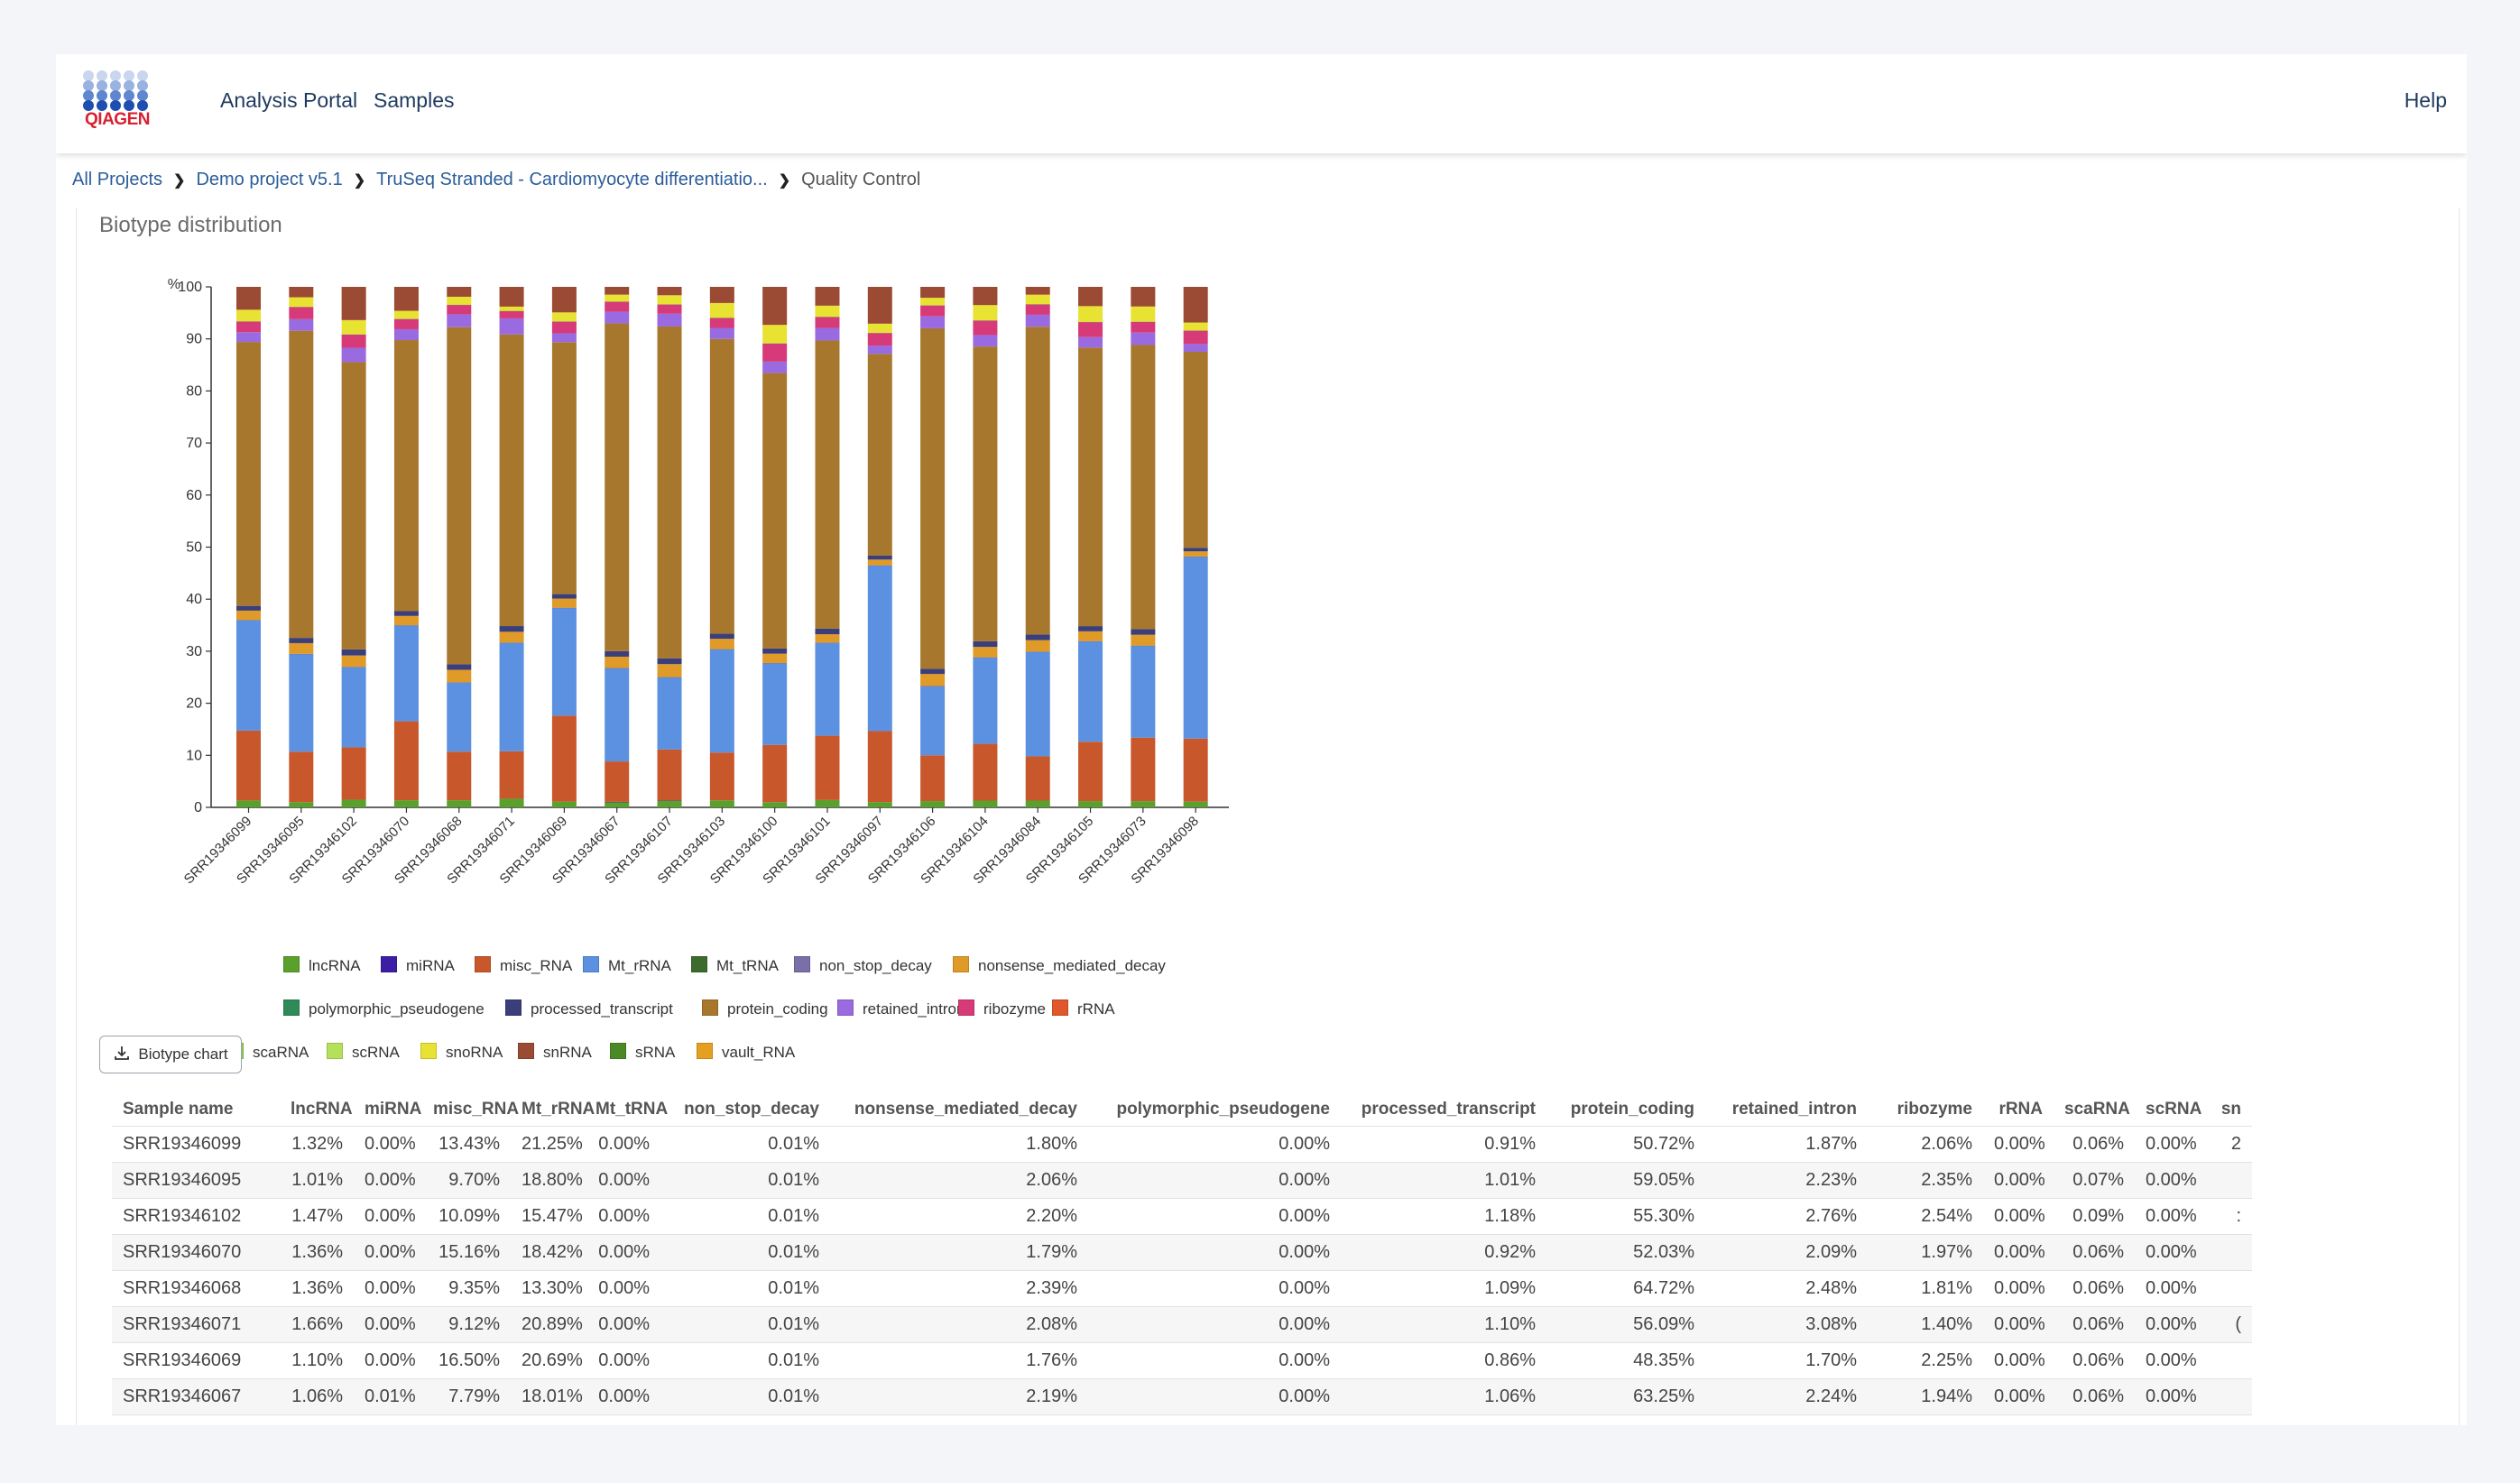 The width and height of the screenshot is (2520, 1483). Describe the element at coordinates (118, 179) in the screenshot. I see `breadcrumb-all-projects: All Projects` at that location.